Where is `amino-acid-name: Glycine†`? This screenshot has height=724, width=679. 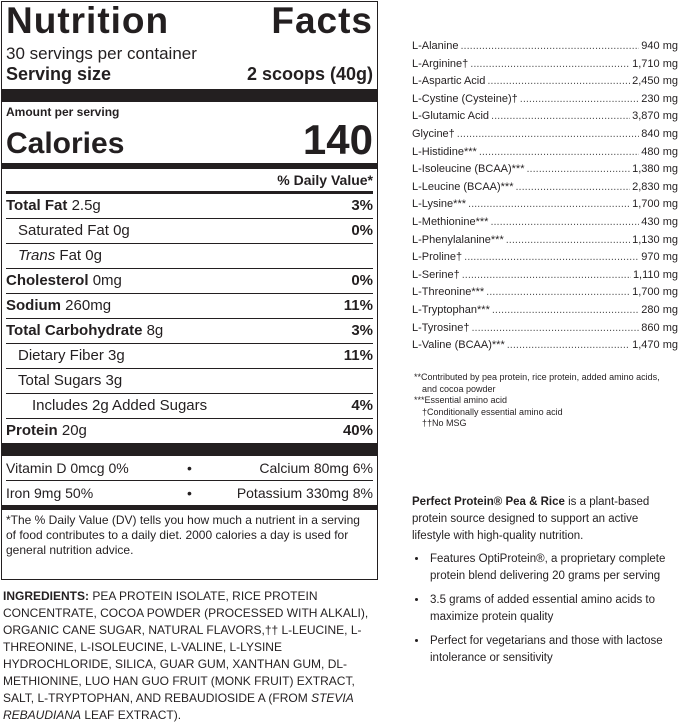
amino-acid-name: Glycine† is located at coordinates (433, 133).